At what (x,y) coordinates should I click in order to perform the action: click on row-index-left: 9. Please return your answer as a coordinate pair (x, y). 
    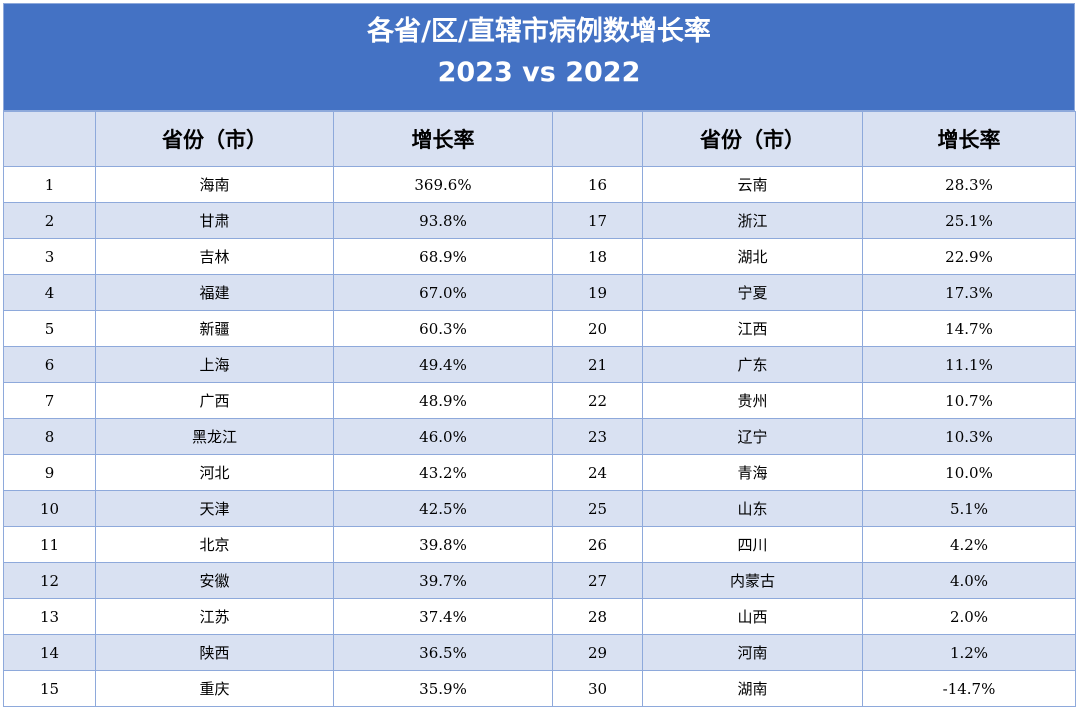
    Looking at the image, I should click on (49, 472).